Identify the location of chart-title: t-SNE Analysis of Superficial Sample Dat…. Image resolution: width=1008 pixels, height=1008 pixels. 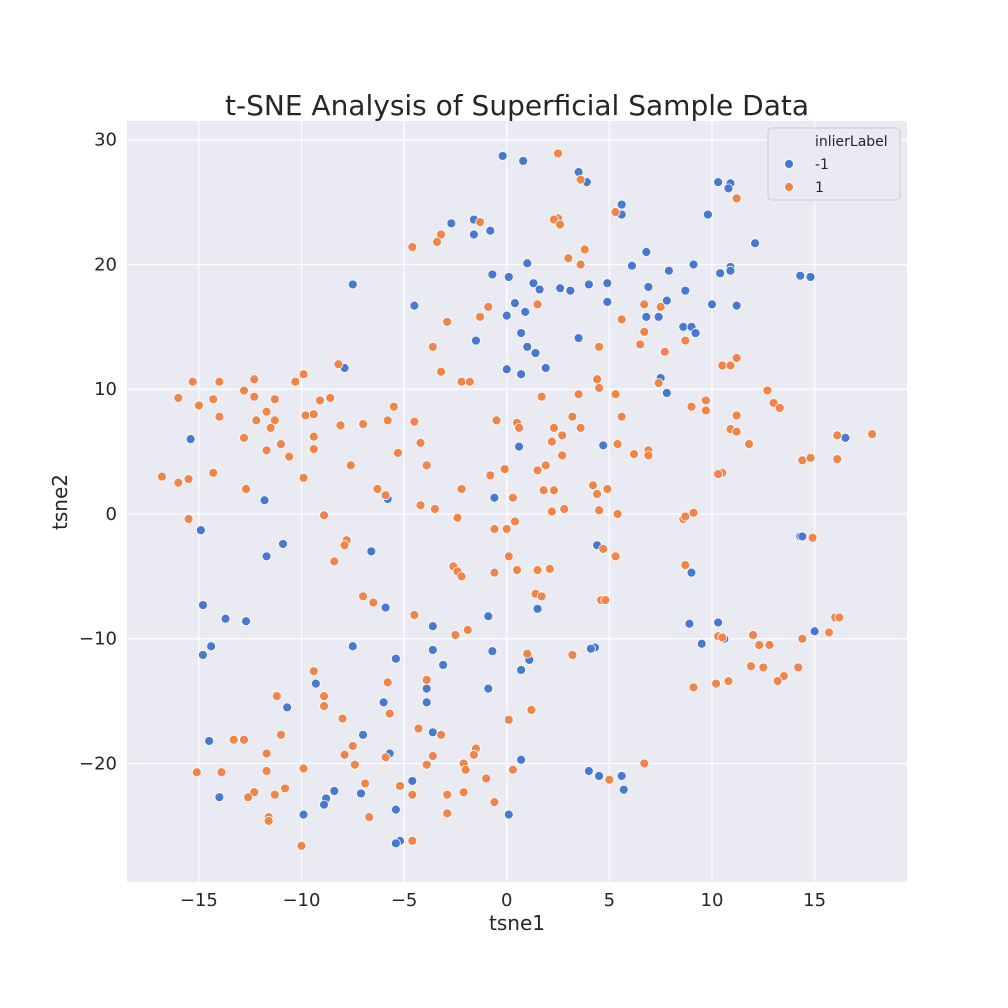
(517, 105).